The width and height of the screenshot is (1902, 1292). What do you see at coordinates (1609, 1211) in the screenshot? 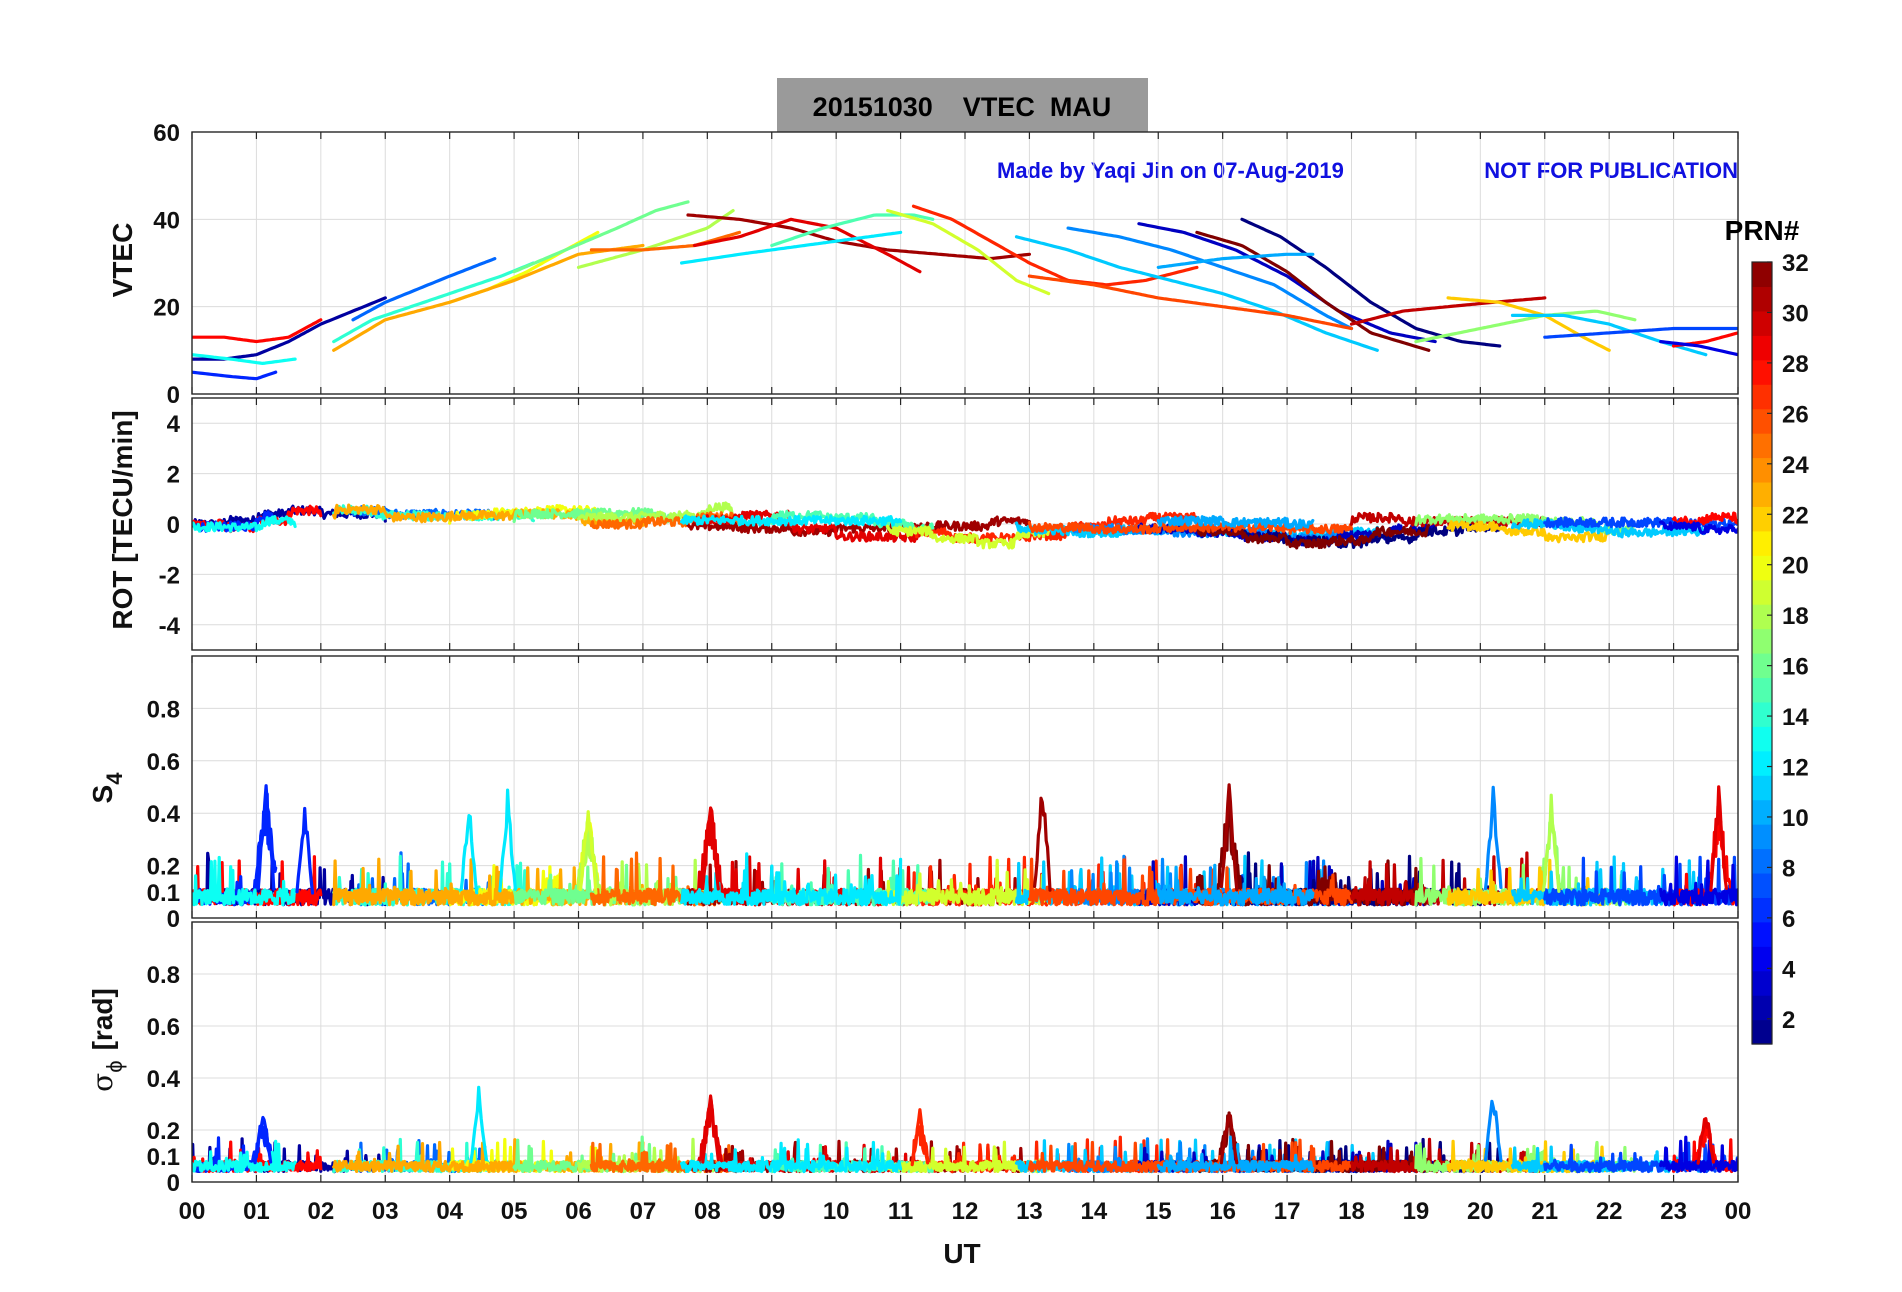
I see `x-tick-label: 22` at bounding box center [1609, 1211].